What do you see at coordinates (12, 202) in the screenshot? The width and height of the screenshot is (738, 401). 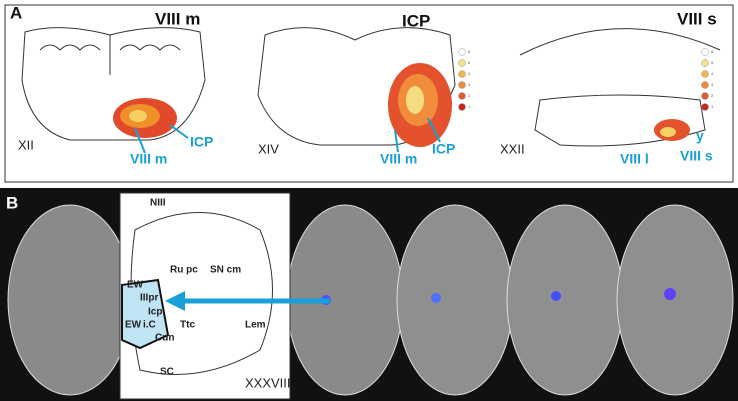 I see `panel-label: B` at bounding box center [12, 202].